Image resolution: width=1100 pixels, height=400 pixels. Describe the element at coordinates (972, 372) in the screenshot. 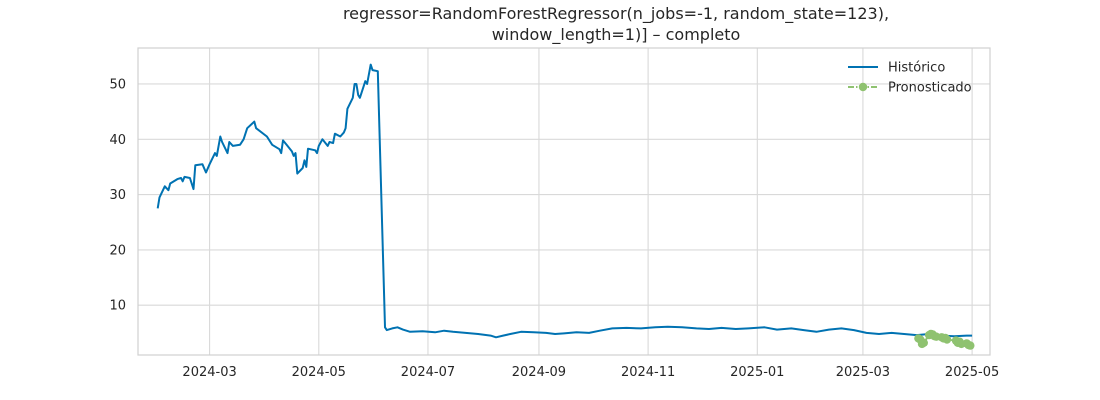

I see `x-tick-label: 2025-05` at that location.